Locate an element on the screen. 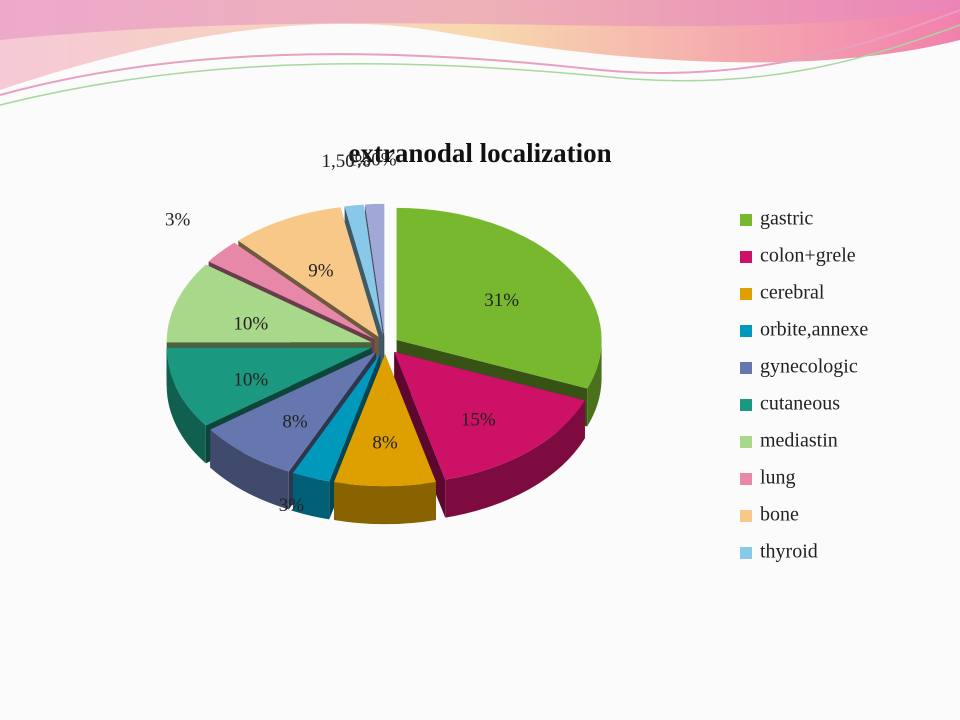 This screenshot has width=960, height=720. legend-label: colon+grele is located at coordinates (808, 256).